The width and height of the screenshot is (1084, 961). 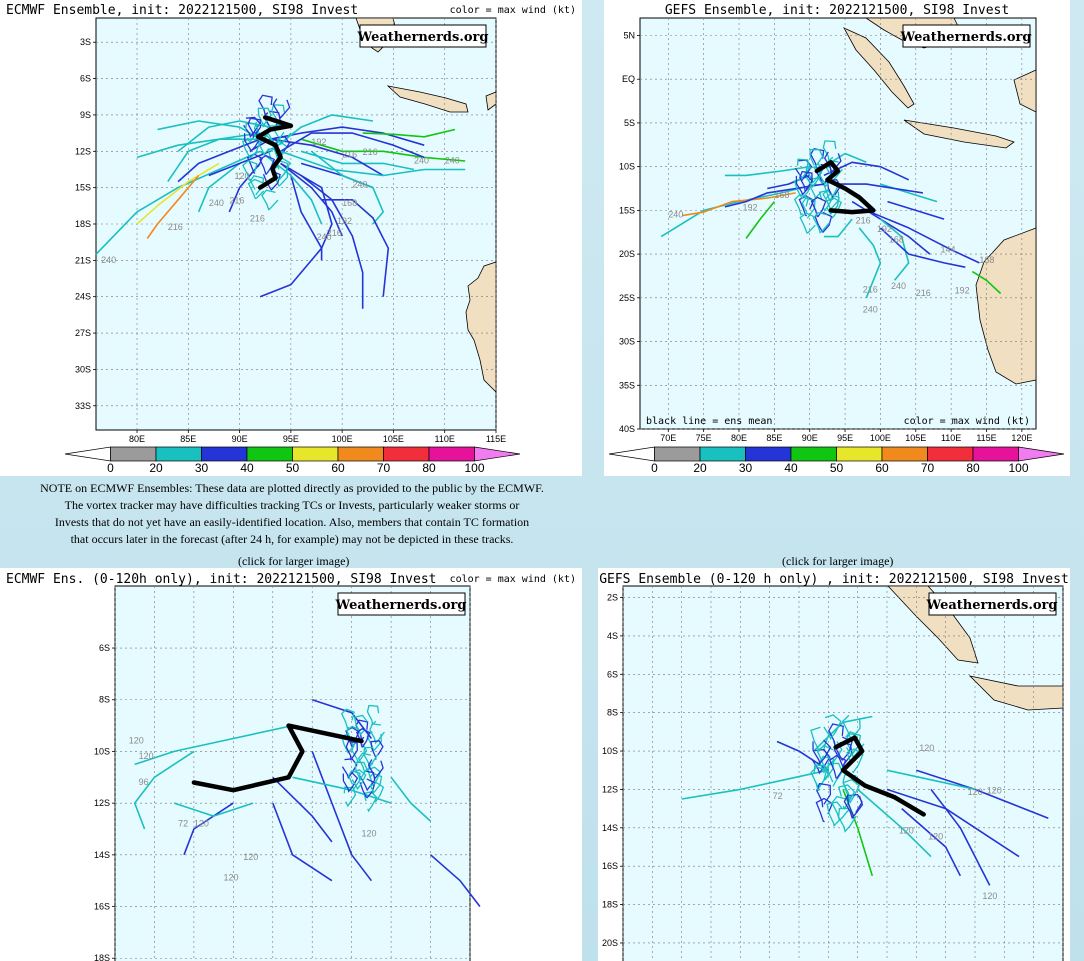 What do you see at coordinates (612, 636) in the screenshot?
I see `y-tick-label: 4S` at bounding box center [612, 636].